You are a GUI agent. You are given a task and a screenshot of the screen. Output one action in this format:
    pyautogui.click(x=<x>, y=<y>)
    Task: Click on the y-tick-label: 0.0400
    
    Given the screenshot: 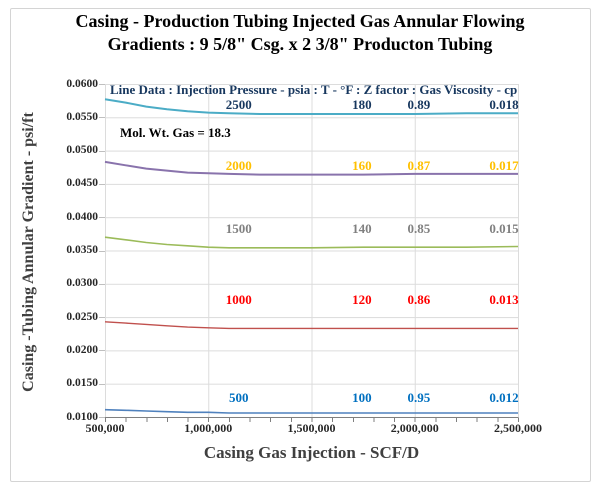 What is the action you would take?
    pyautogui.click(x=82, y=216)
    